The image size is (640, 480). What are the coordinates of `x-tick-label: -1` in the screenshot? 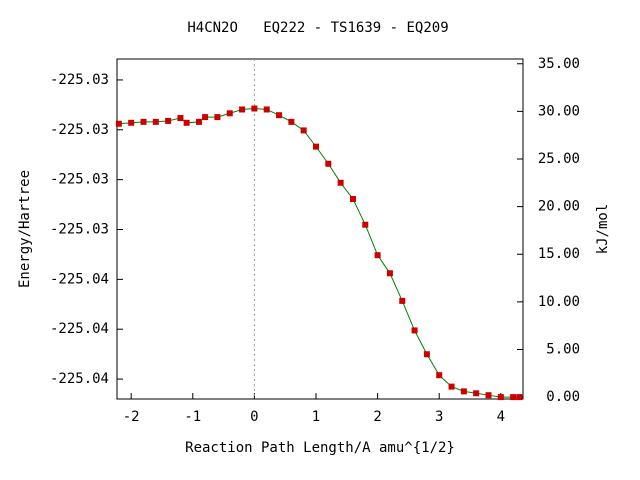 It's located at (192, 417).